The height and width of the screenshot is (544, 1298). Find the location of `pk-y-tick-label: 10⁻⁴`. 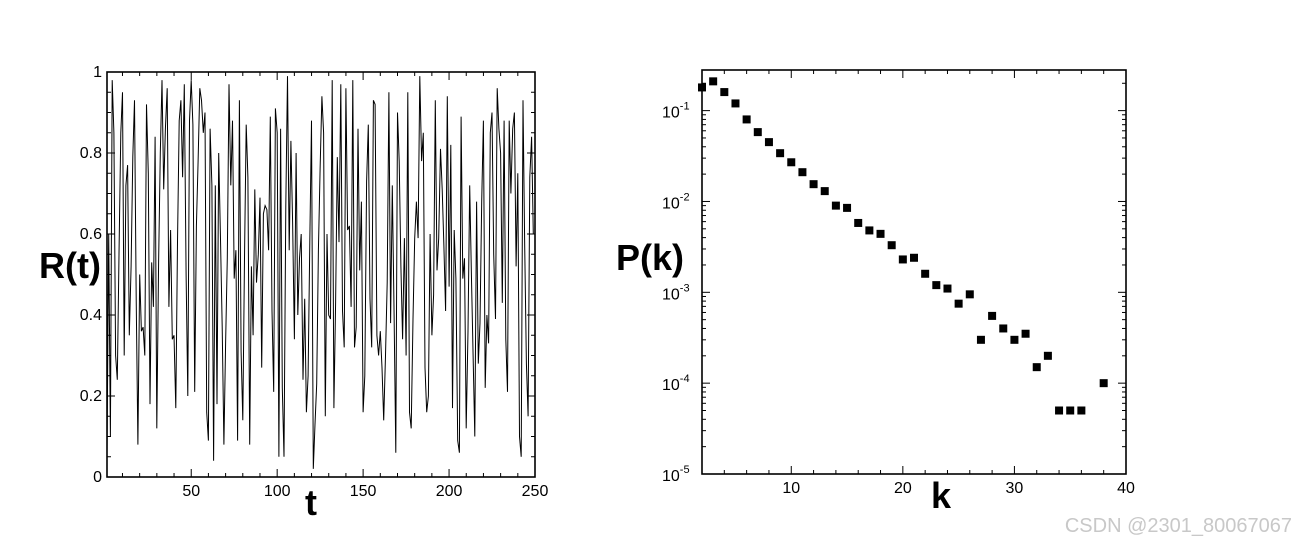

pk-y-tick-label: 10⁻⁴ is located at coordinates (676, 383).